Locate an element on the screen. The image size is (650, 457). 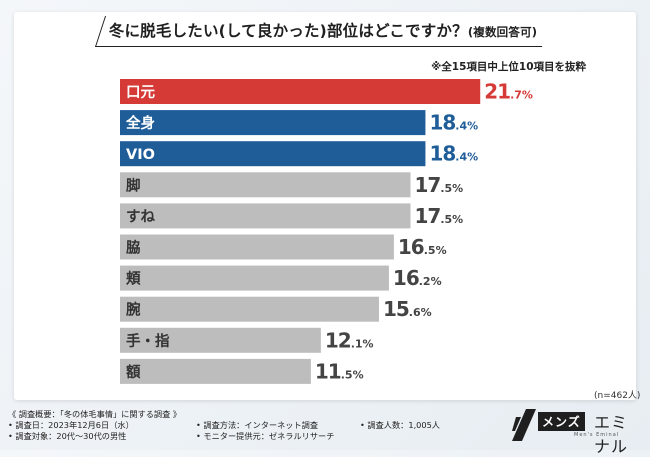
bar-label-5: 脇 is located at coordinates (133, 248).